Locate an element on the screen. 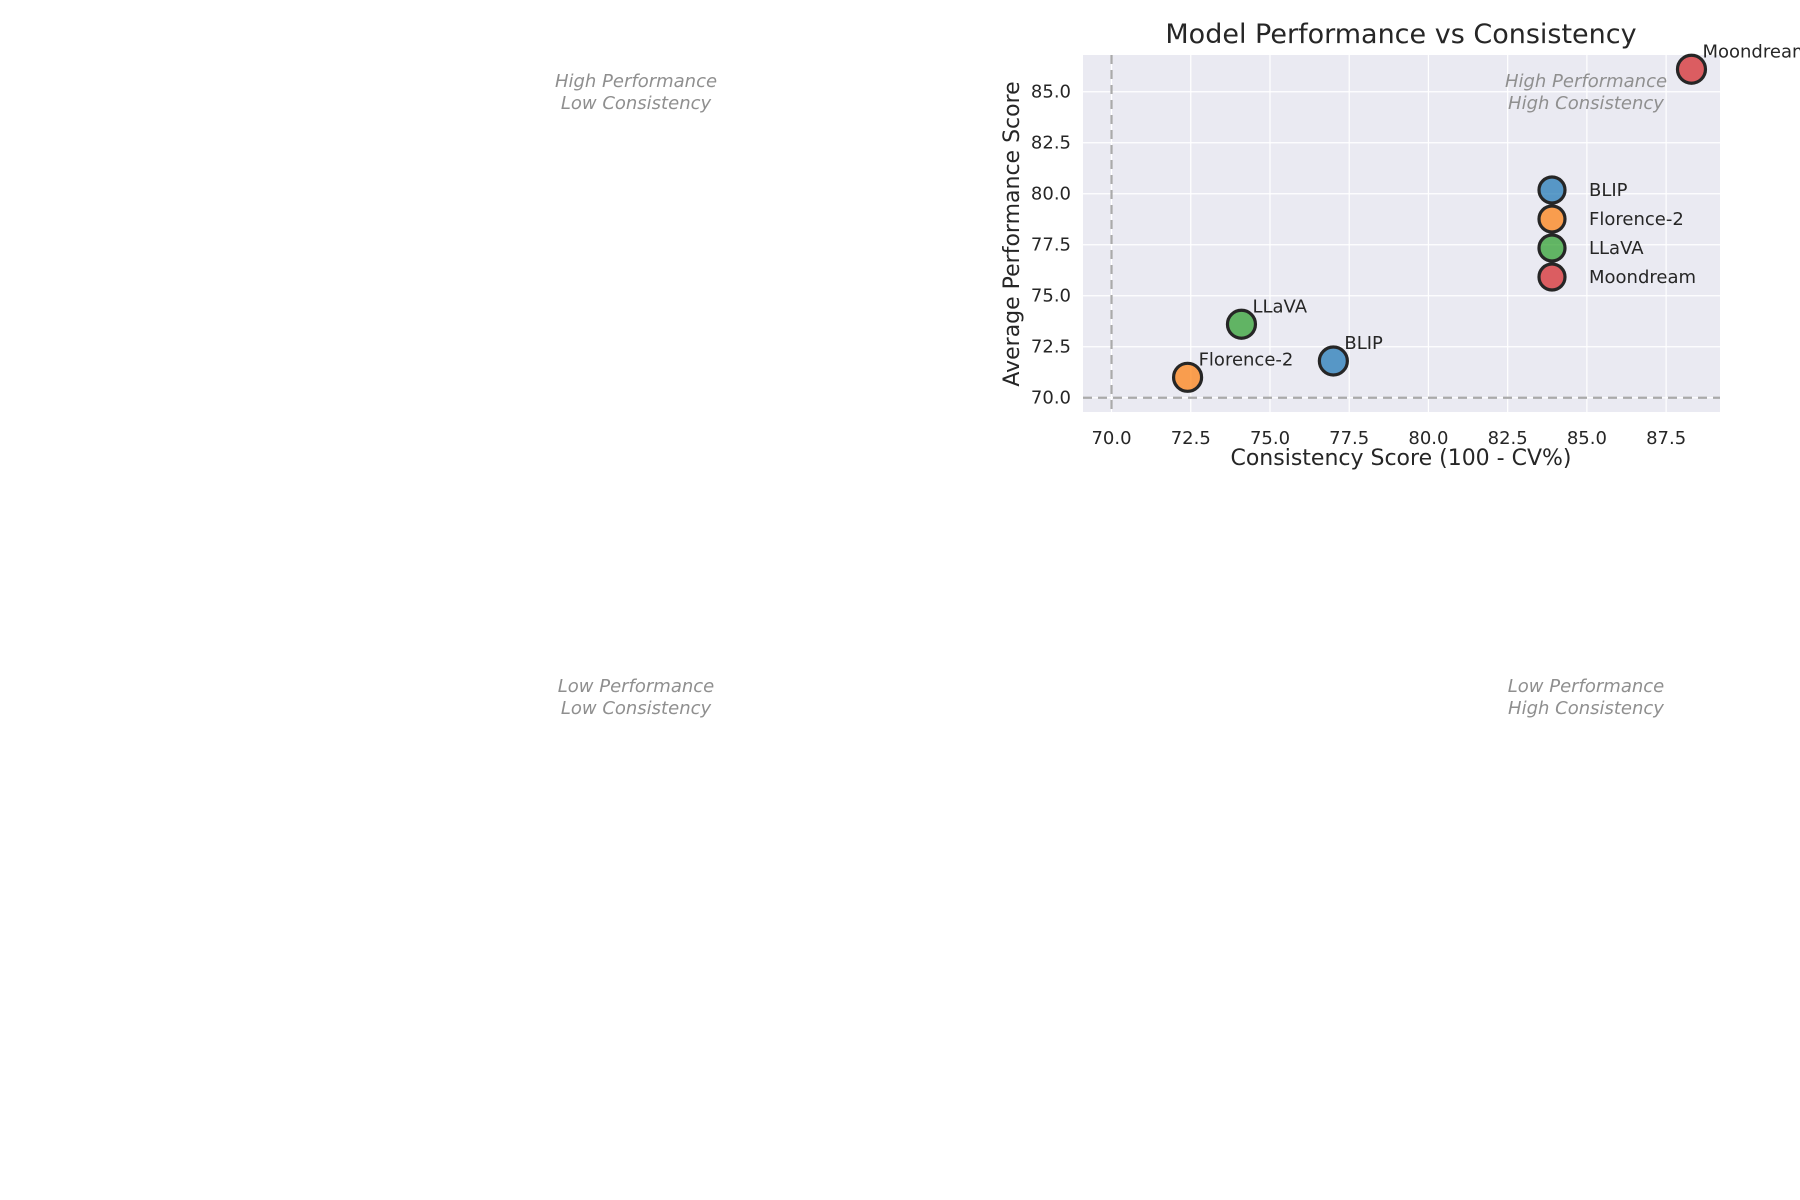 The width and height of the screenshot is (1800, 1200). y-axis-ticks: 70.0 72.5 75.0 77.5 80.0 82.5 85.0 is located at coordinates (1051, 245).